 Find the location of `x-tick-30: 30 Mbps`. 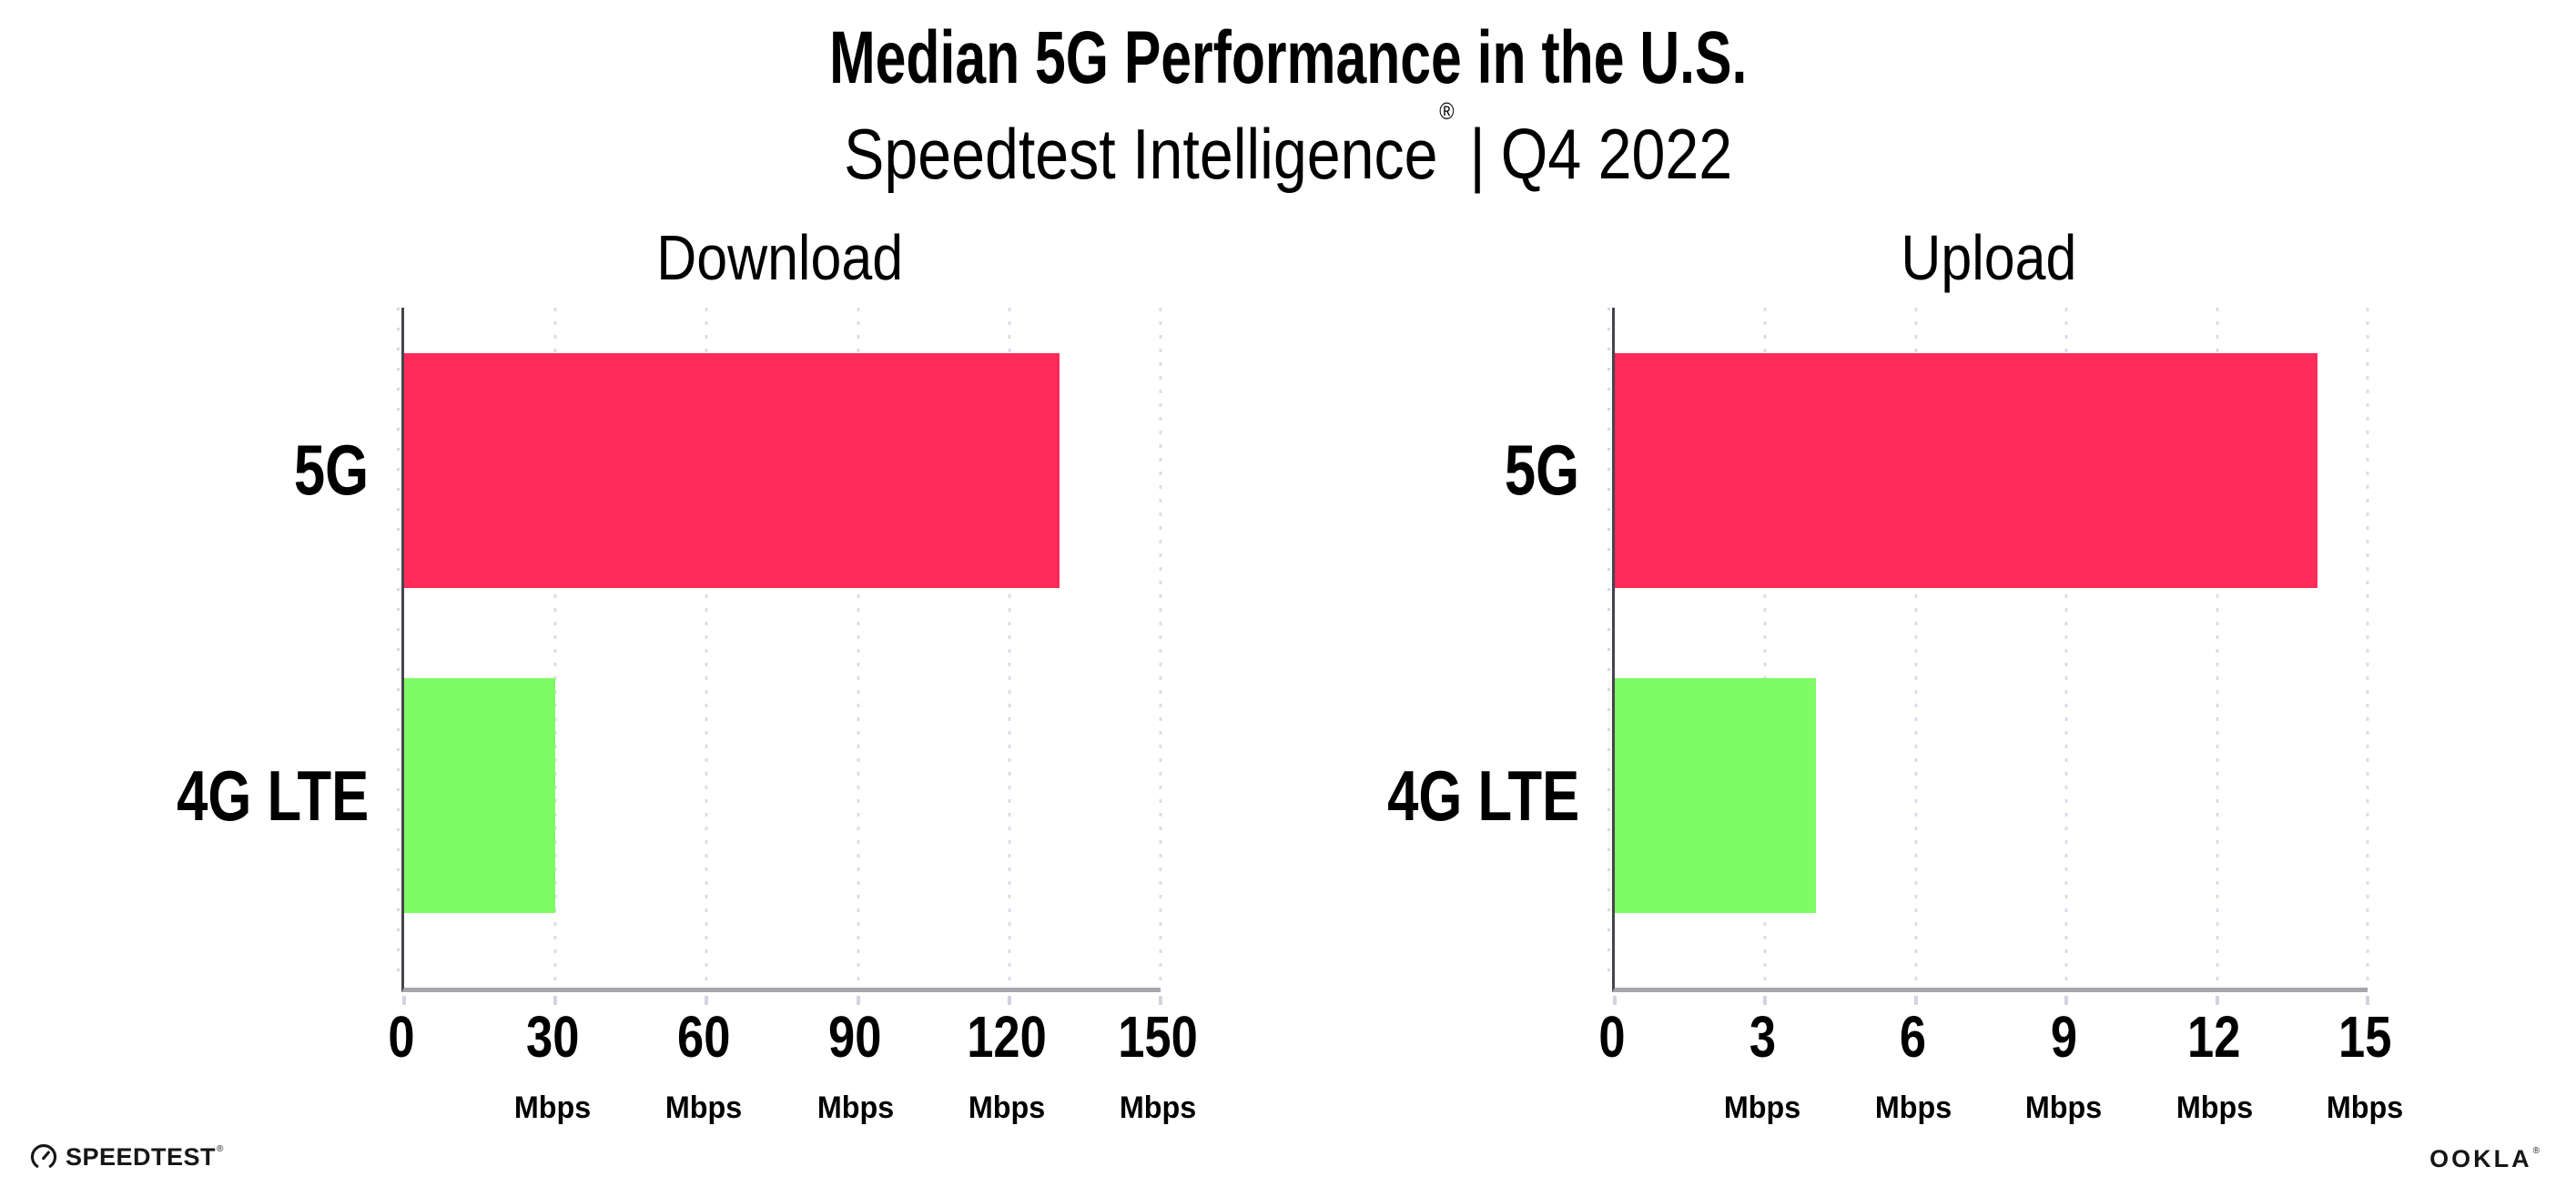

x-tick-30: 30 Mbps is located at coordinates (552, 1068).